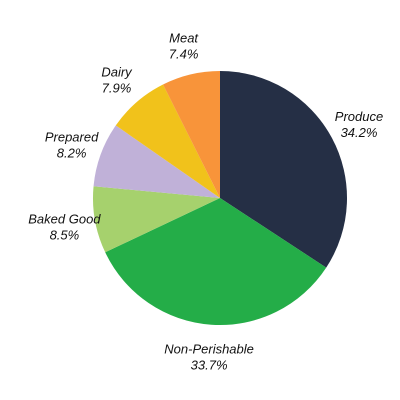 This screenshot has height=400, width=400. What do you see at coordinates (156, 161) in the screenshot?
I see `pie-slice-prepared` at bounding box center [156, 161].